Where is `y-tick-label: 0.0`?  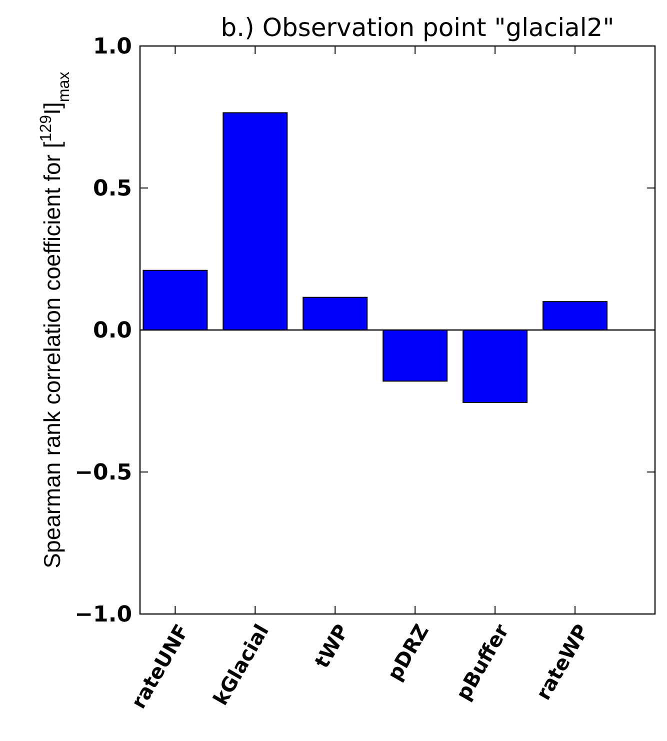
y-tick-label: 0.0 is located at coordinates (112, 331).